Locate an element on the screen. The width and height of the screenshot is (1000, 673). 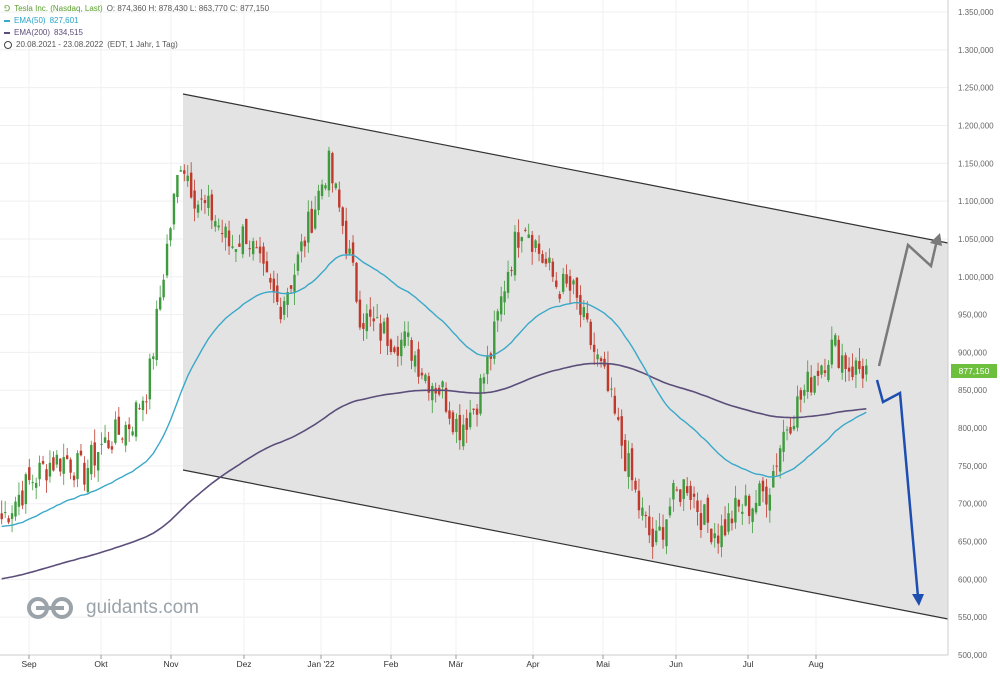
x-tick-label: Jun is located at coordinates (676, 664).